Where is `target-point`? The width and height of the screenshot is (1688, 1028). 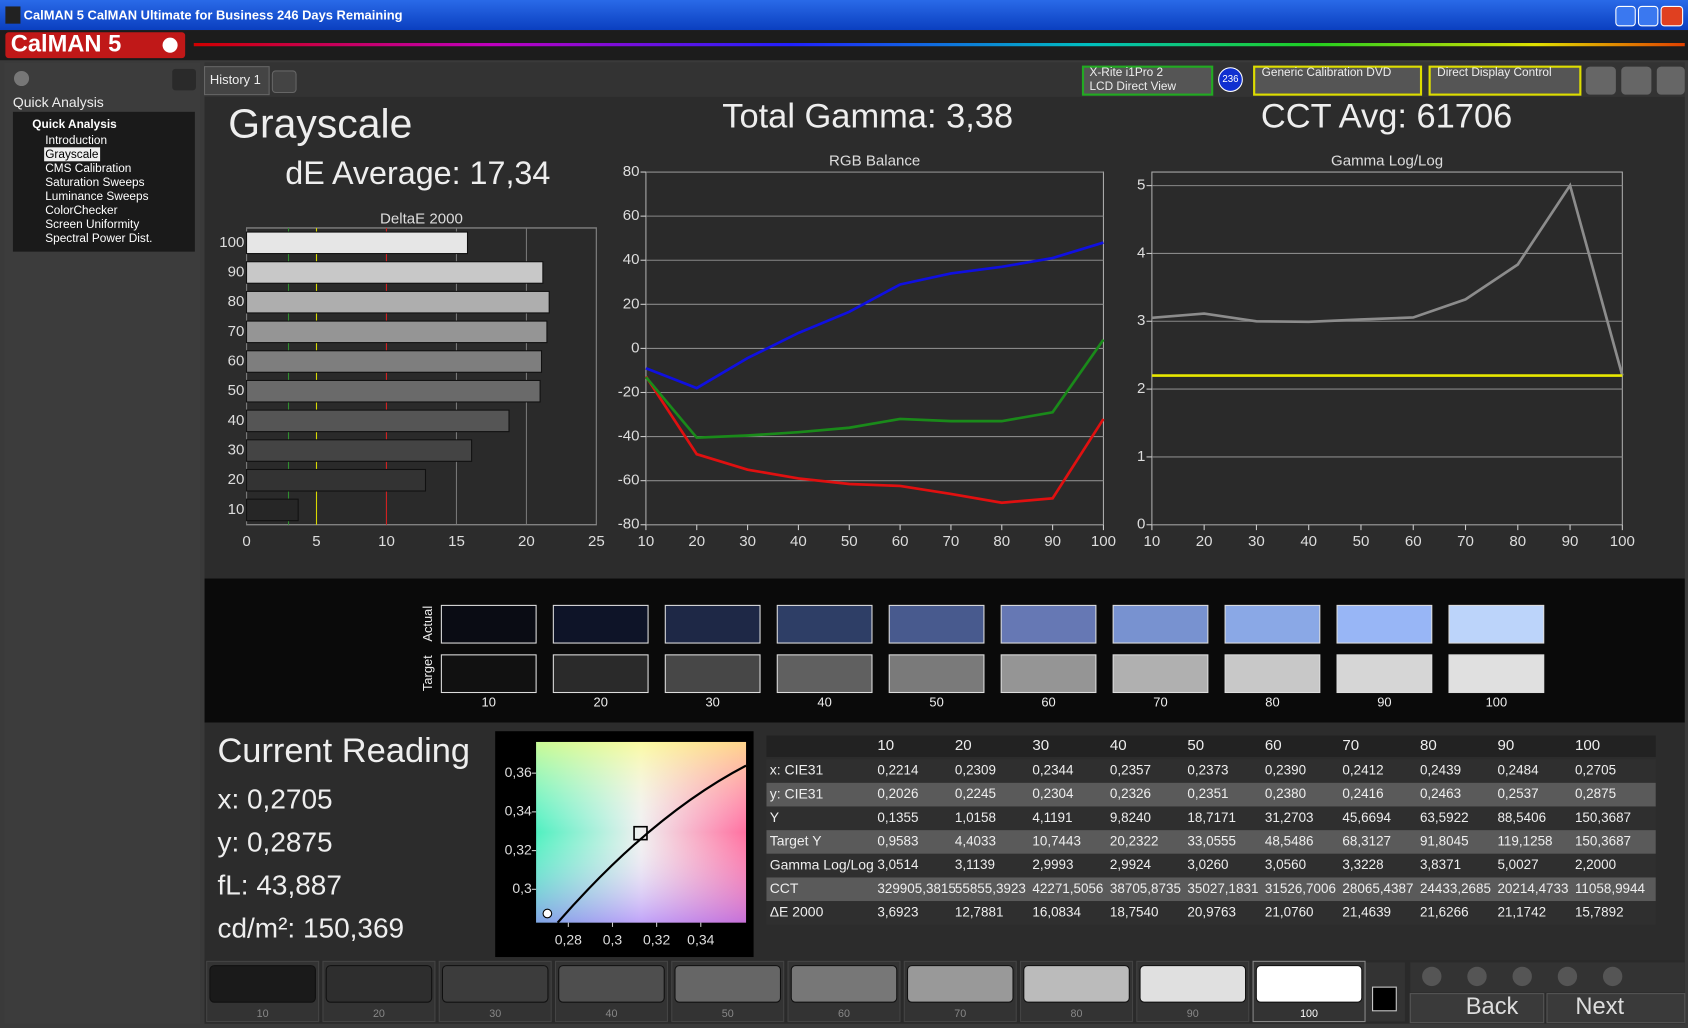
target-point is located at coordinates (640, 833).